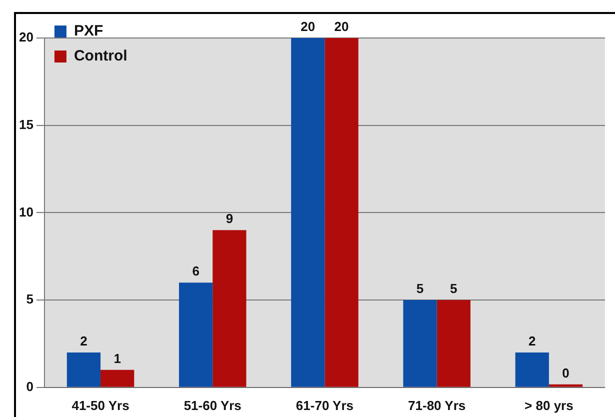  What do you see at coordinates (101, 56) in the screenshot?
I see `legend-label: Control` at bounding box center [101, 56].